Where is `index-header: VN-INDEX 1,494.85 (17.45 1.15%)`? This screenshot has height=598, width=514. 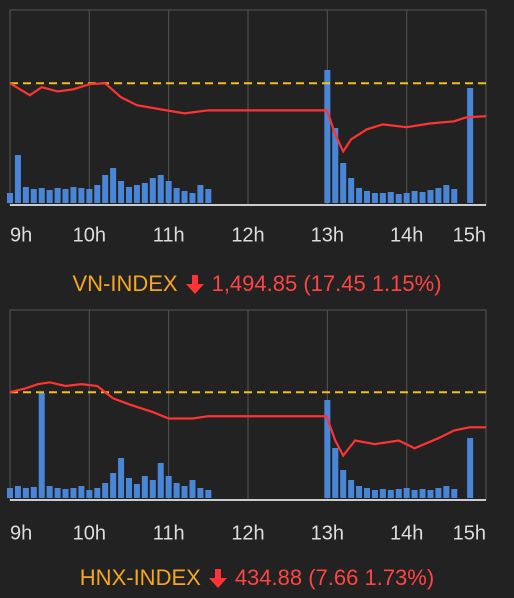 index-header: VN-INDEX 1,494.85 (17.45 1.15%) is located at coordinates (257, 284).